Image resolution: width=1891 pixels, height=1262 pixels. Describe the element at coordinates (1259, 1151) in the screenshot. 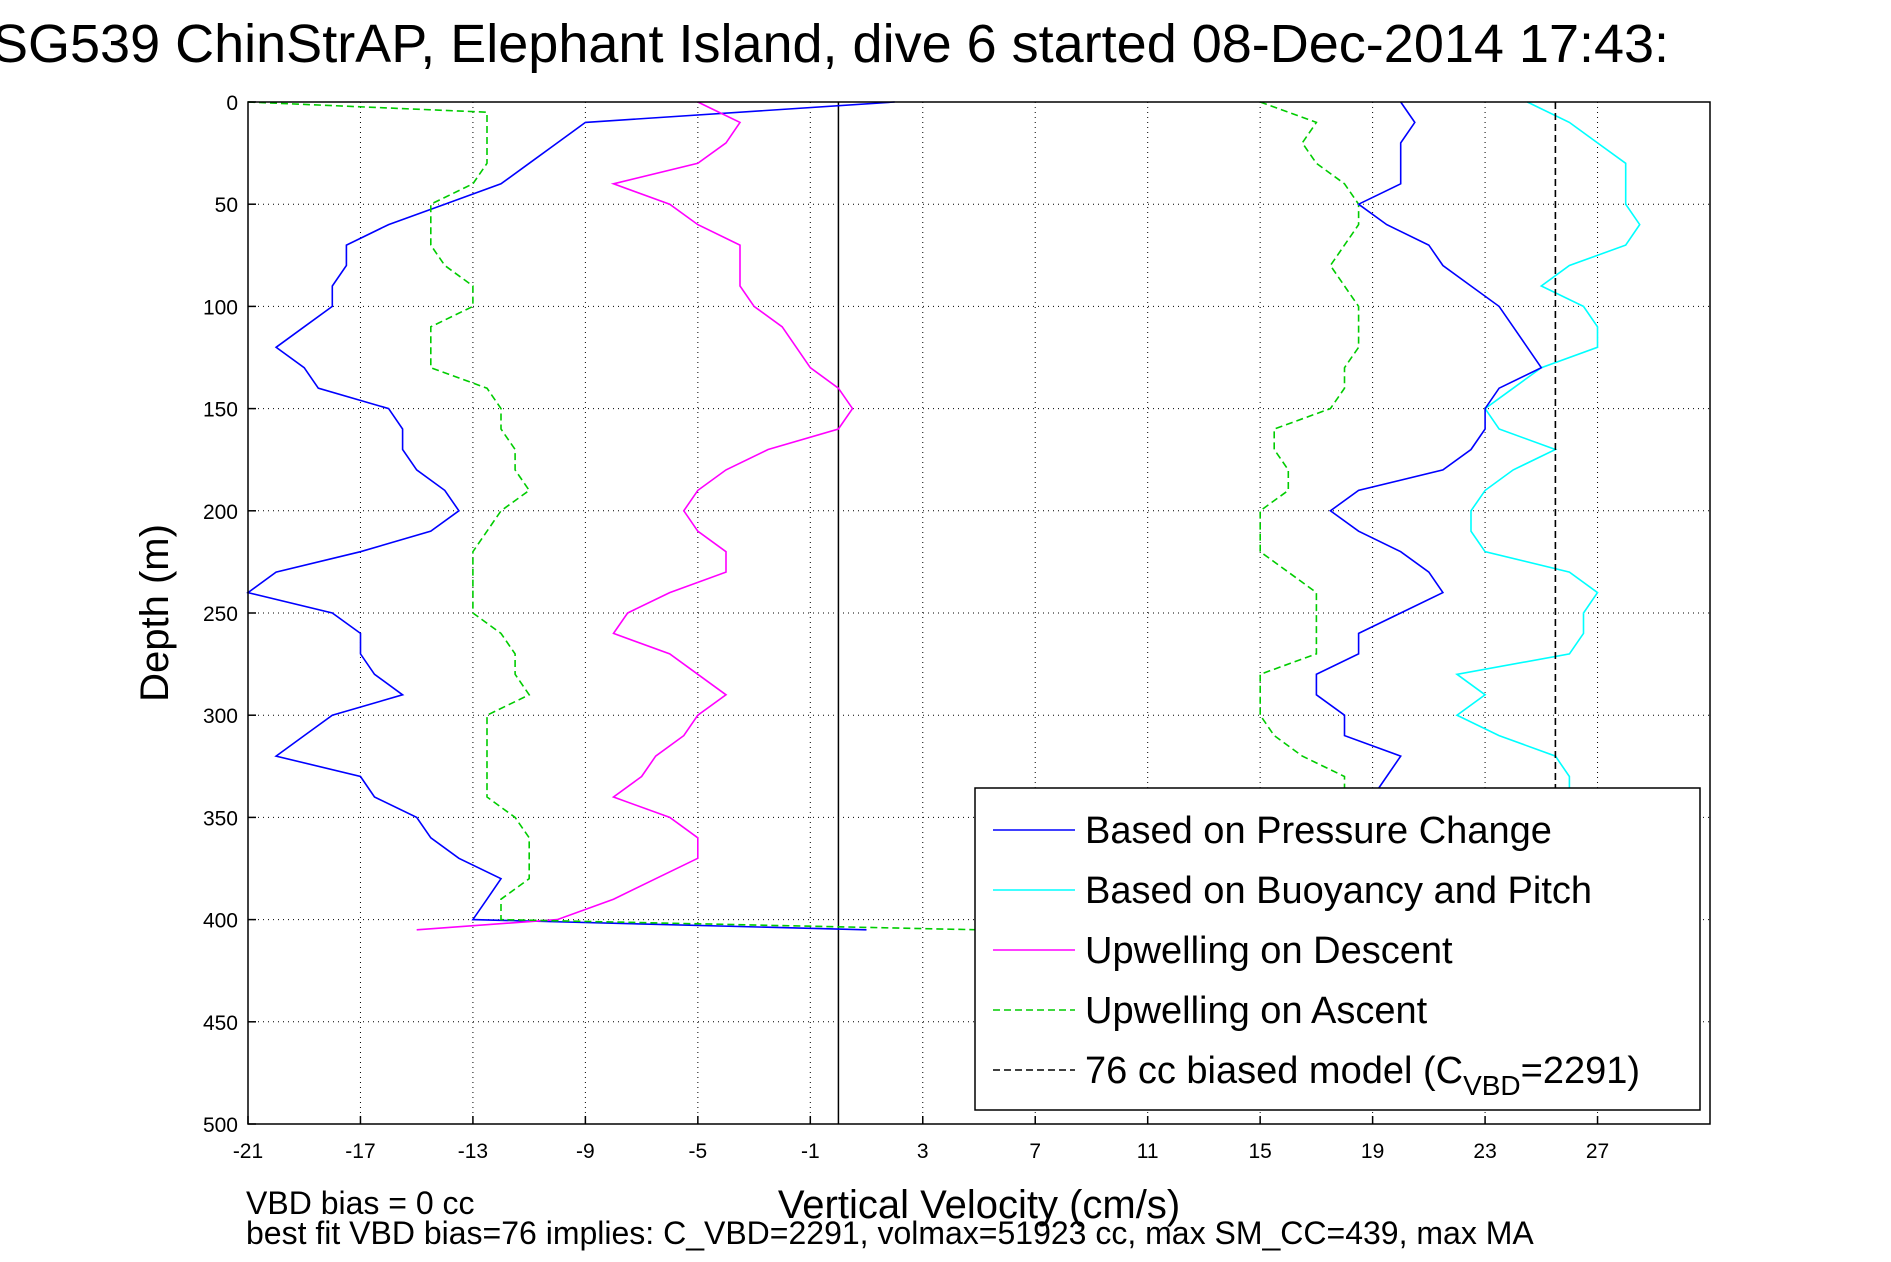

I see `x-tick-label: 15` at that location.